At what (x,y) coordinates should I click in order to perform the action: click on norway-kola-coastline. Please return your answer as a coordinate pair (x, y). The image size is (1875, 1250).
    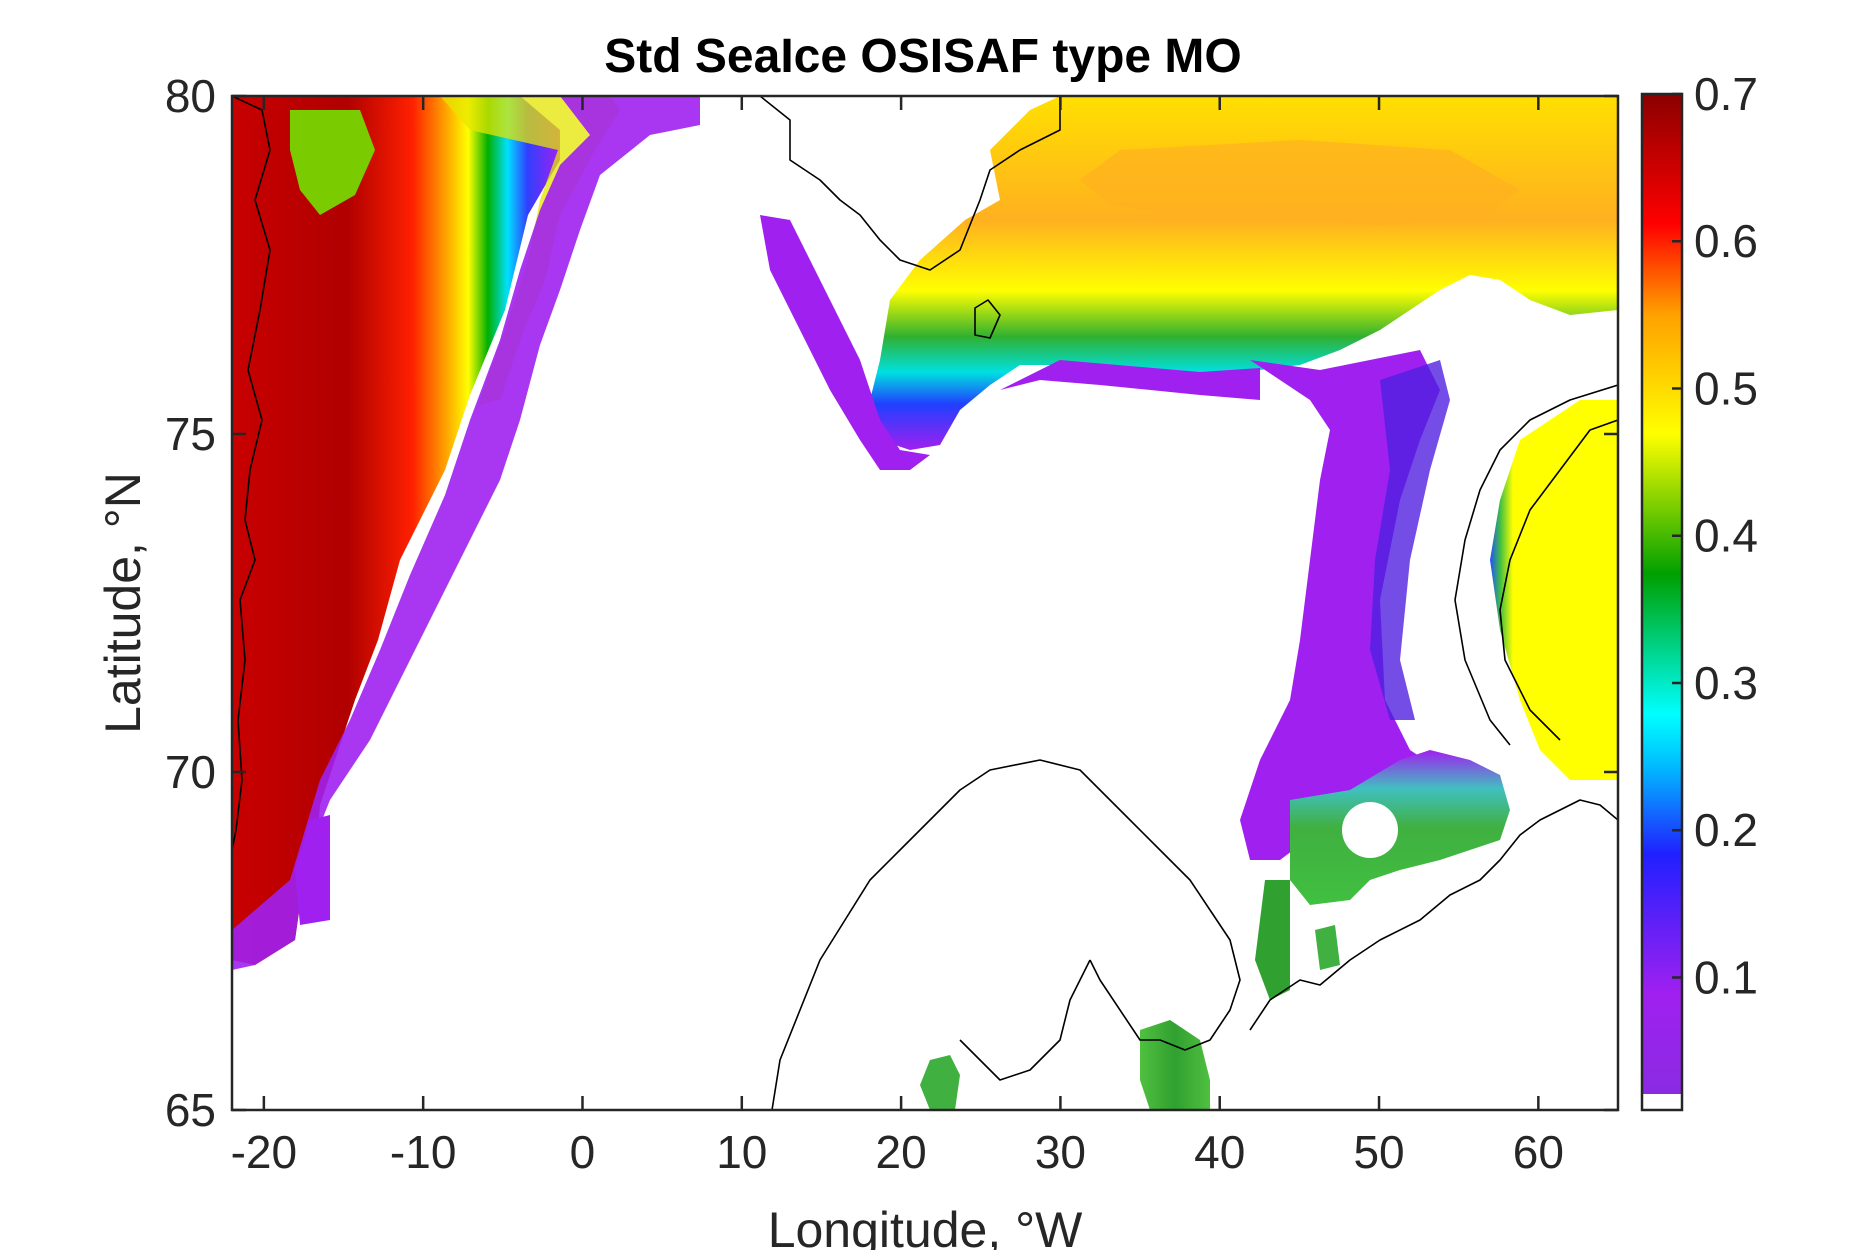
    Looking at the image, I should click on (1006, 934).